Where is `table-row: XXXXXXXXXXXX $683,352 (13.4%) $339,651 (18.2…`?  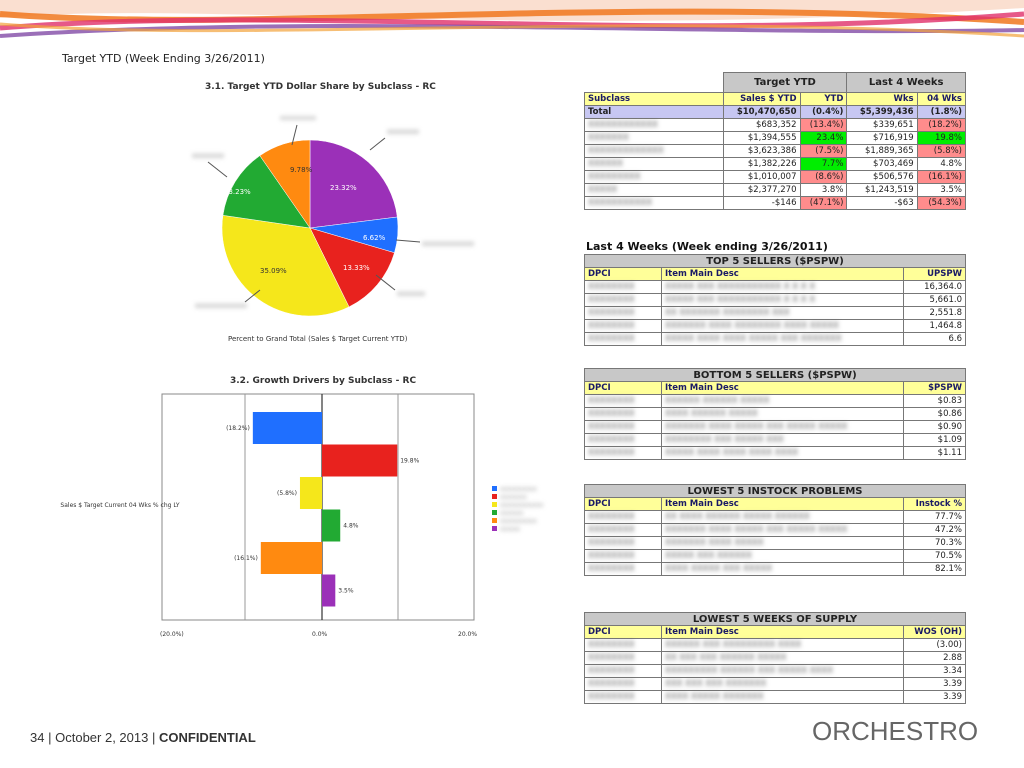
table-row: XXXXXXXXXXXX $683,352 (13.4%) $339,651 (18.2… is located at coordinates (775, 125).